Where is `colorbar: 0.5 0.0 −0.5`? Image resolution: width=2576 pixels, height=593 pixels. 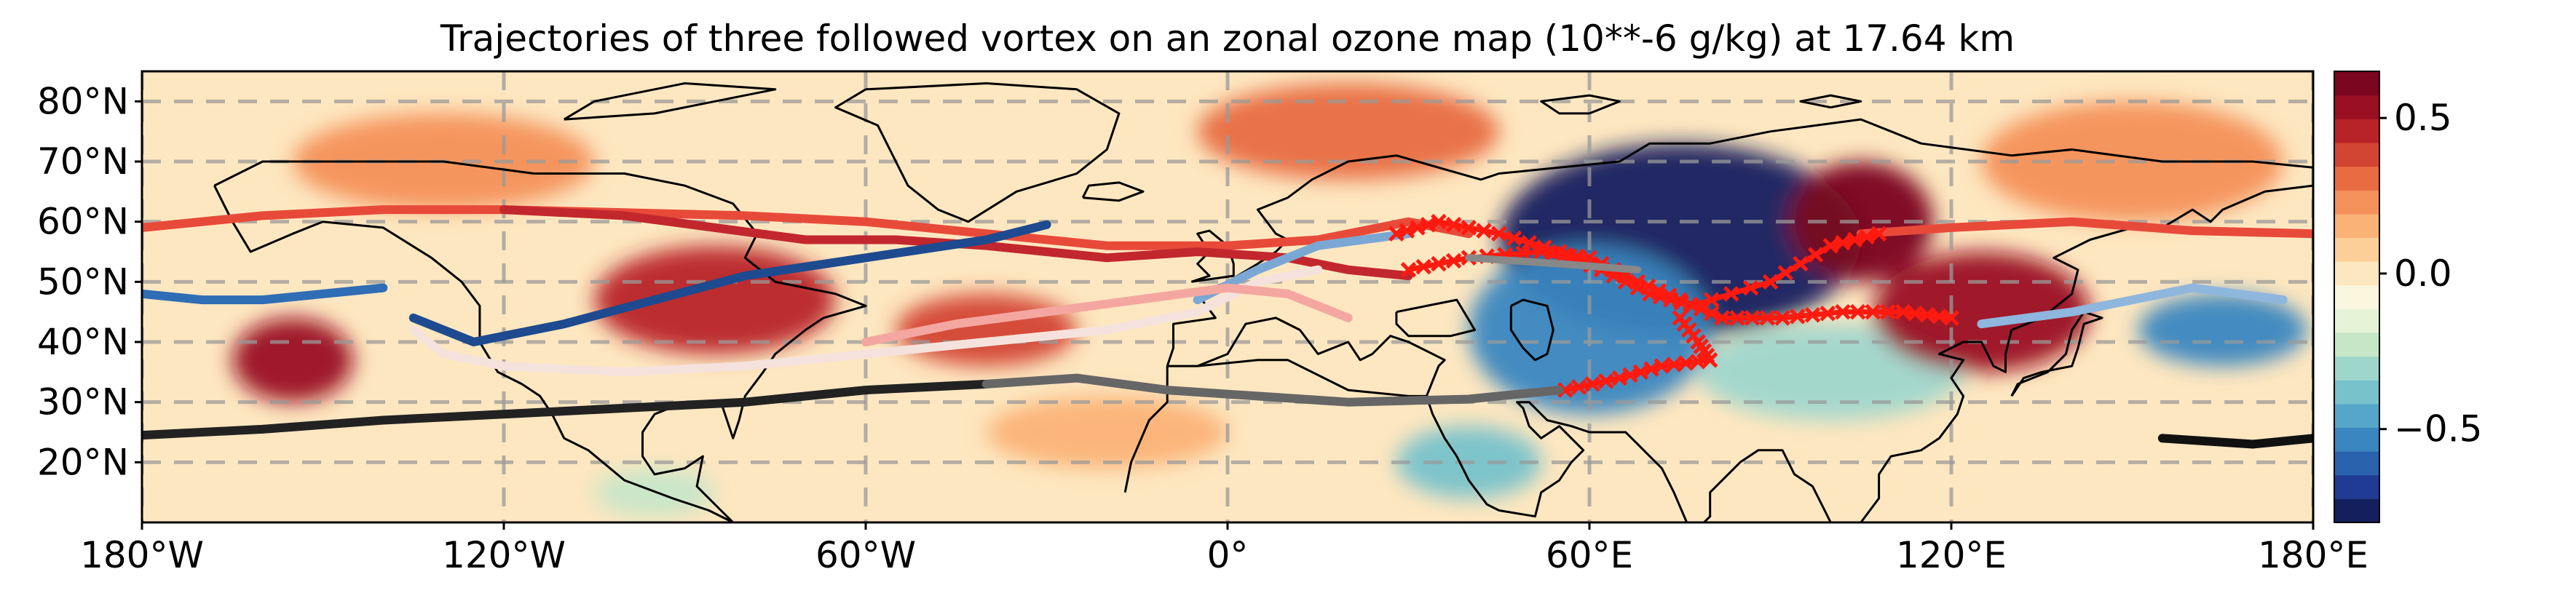
colorbar: 0.5 0.0 −0.5 is located at coordinates (2408, 297).